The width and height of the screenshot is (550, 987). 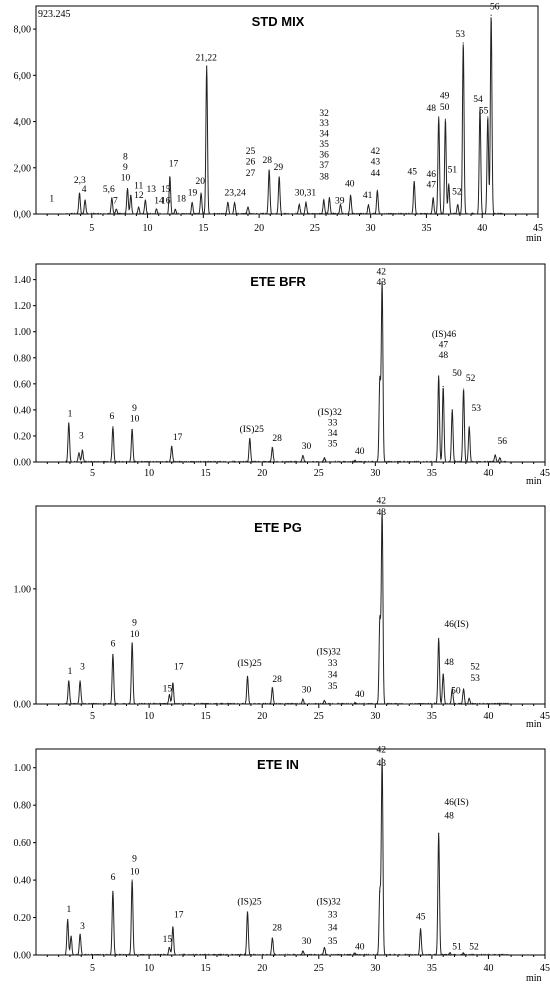 I want to click on x-tick-label: 45, so click(x=538, y=228).